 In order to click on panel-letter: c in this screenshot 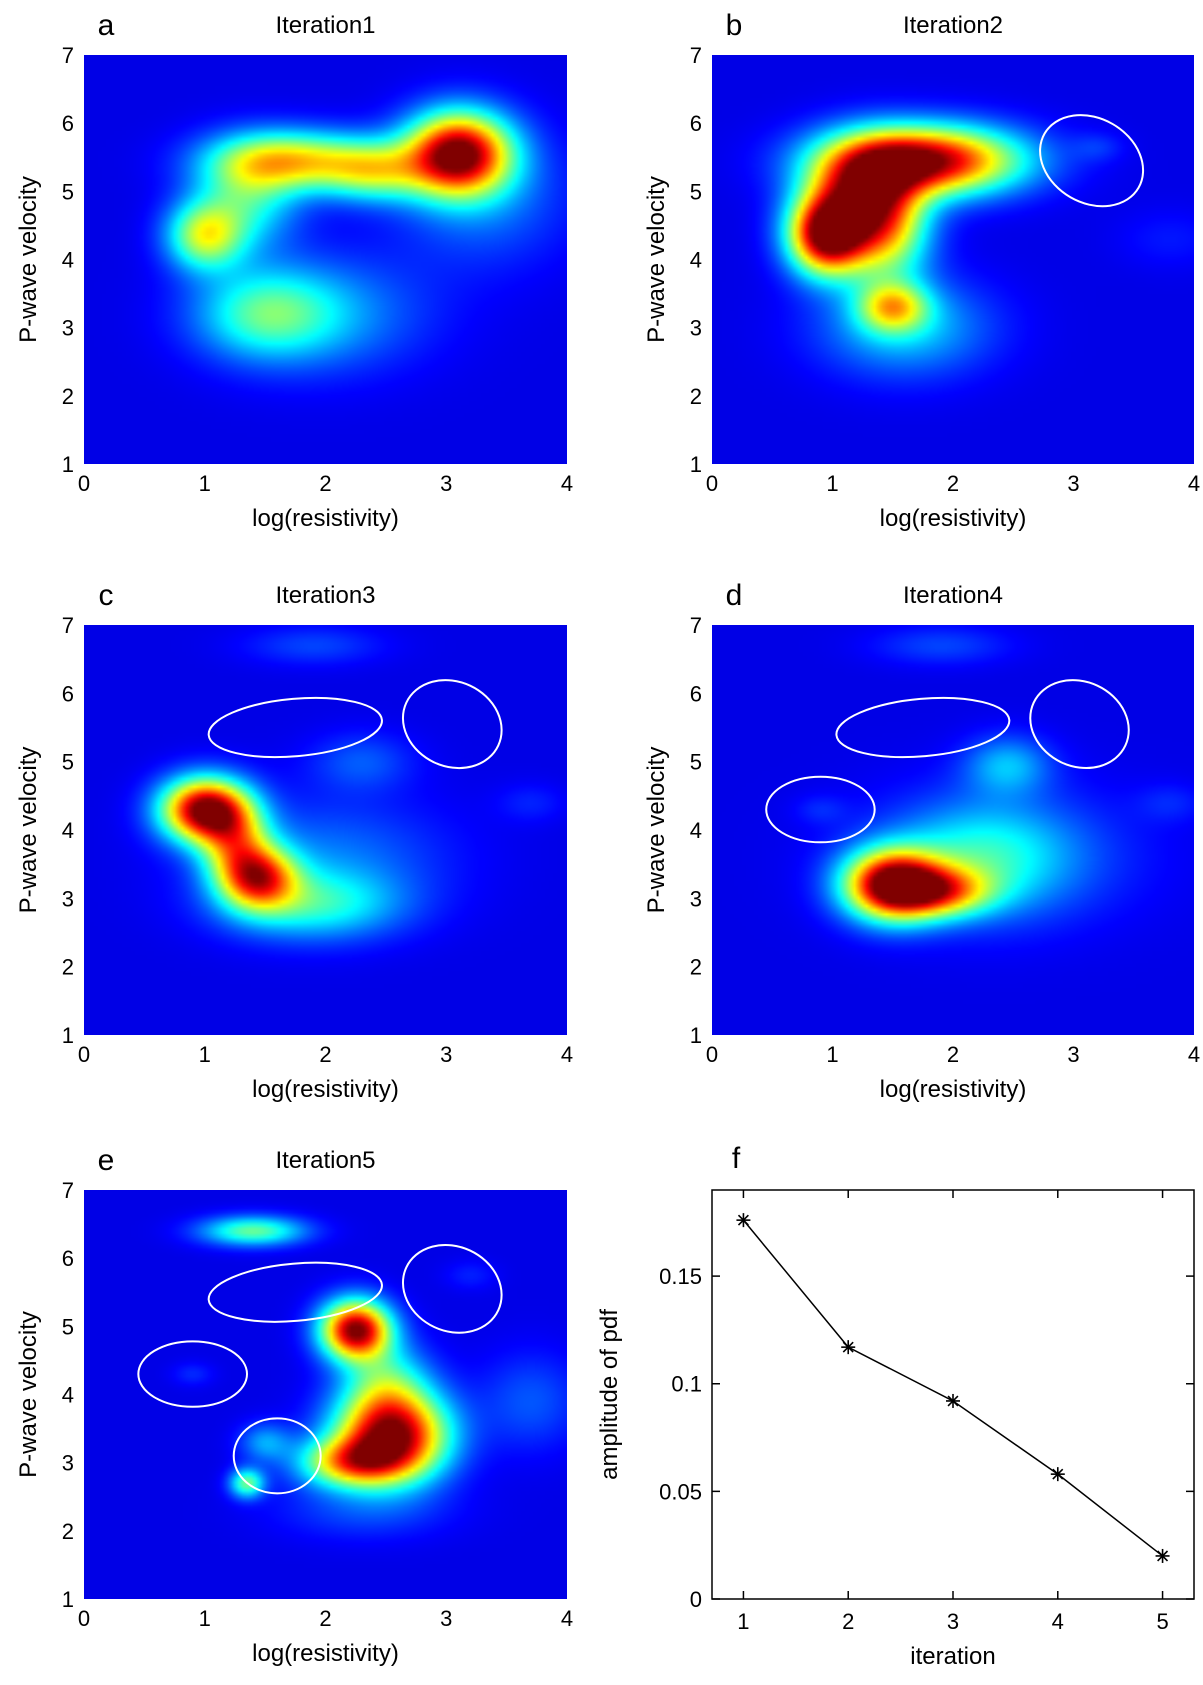, I will do `click(106, 595)`.